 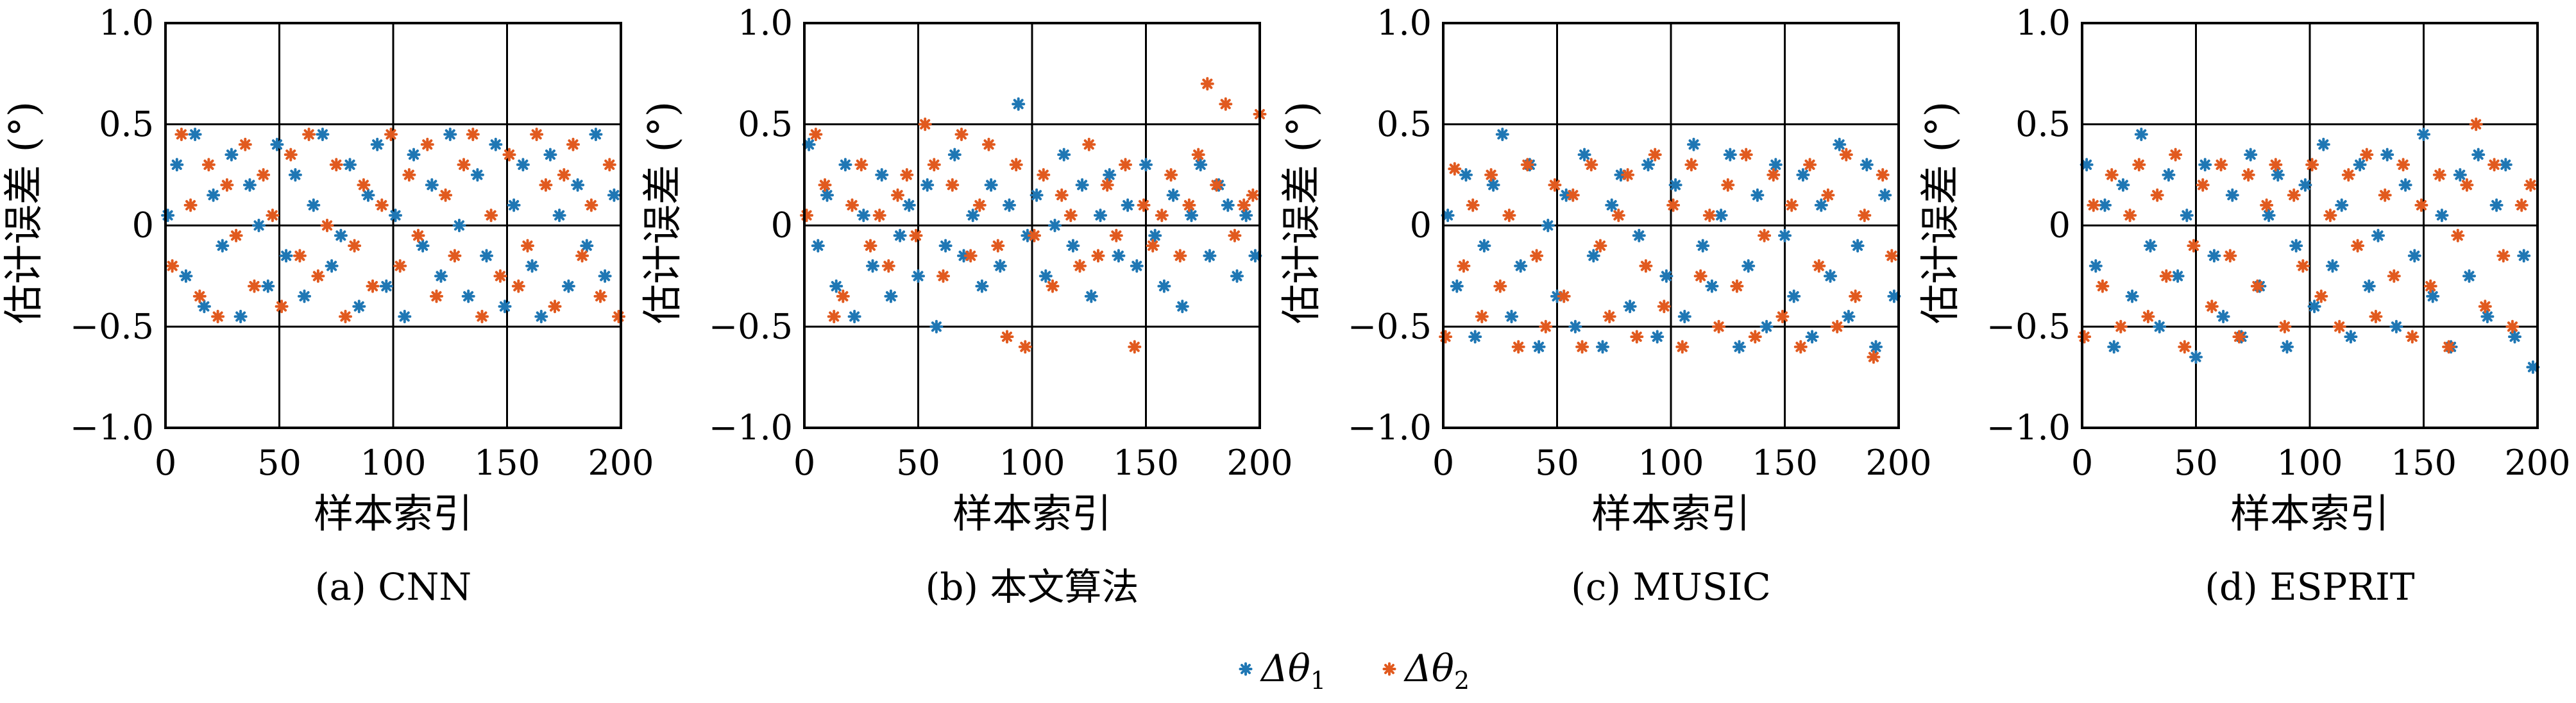 I want to click on panel-caption: (a) CNN, so click(x=393, y=587).